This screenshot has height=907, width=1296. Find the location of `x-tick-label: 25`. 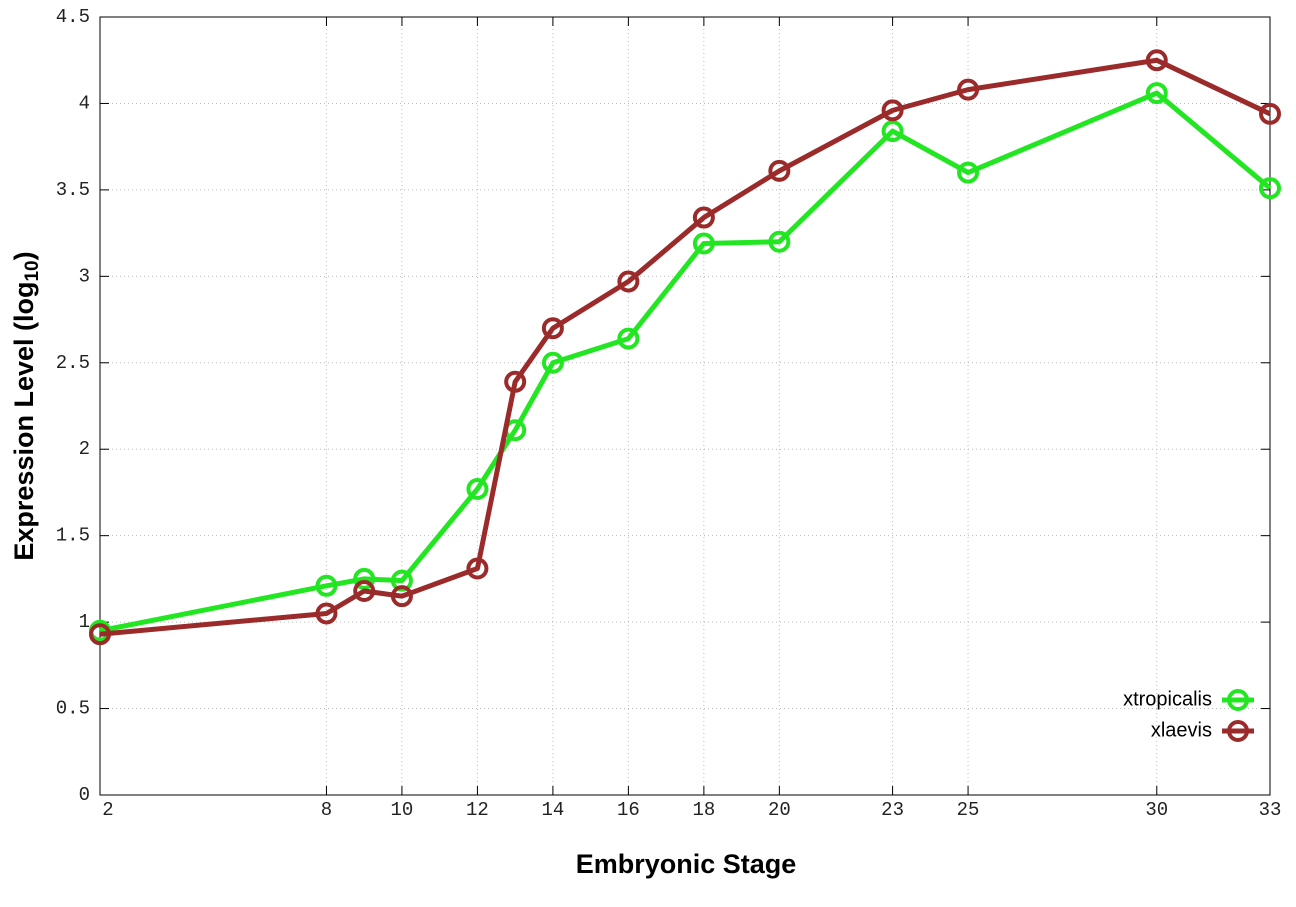

x-tick-label: 25 is located at coordinates (968, 810).